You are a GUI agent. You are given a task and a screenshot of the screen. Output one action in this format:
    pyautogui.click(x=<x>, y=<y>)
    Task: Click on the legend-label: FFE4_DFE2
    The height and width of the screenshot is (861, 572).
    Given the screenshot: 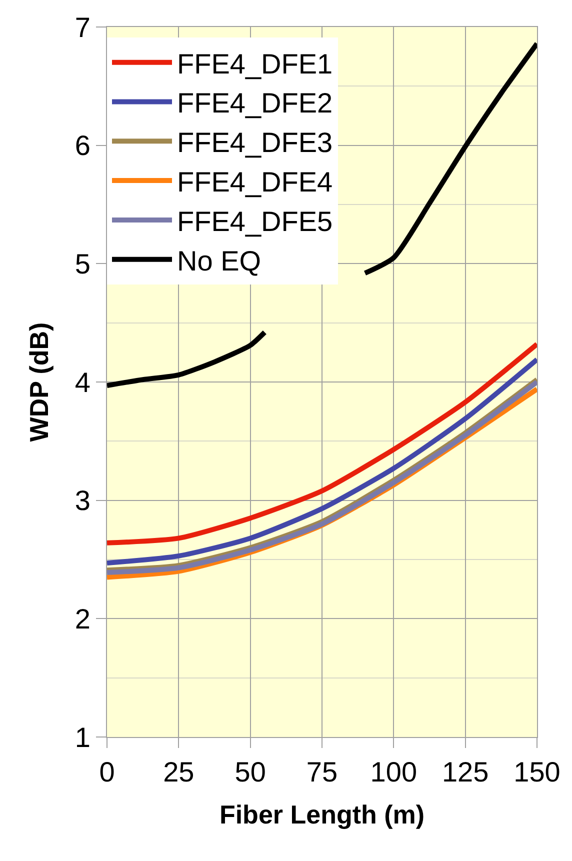 What is the action you would take?
    pyautogui.click(x=255, y=103)
    